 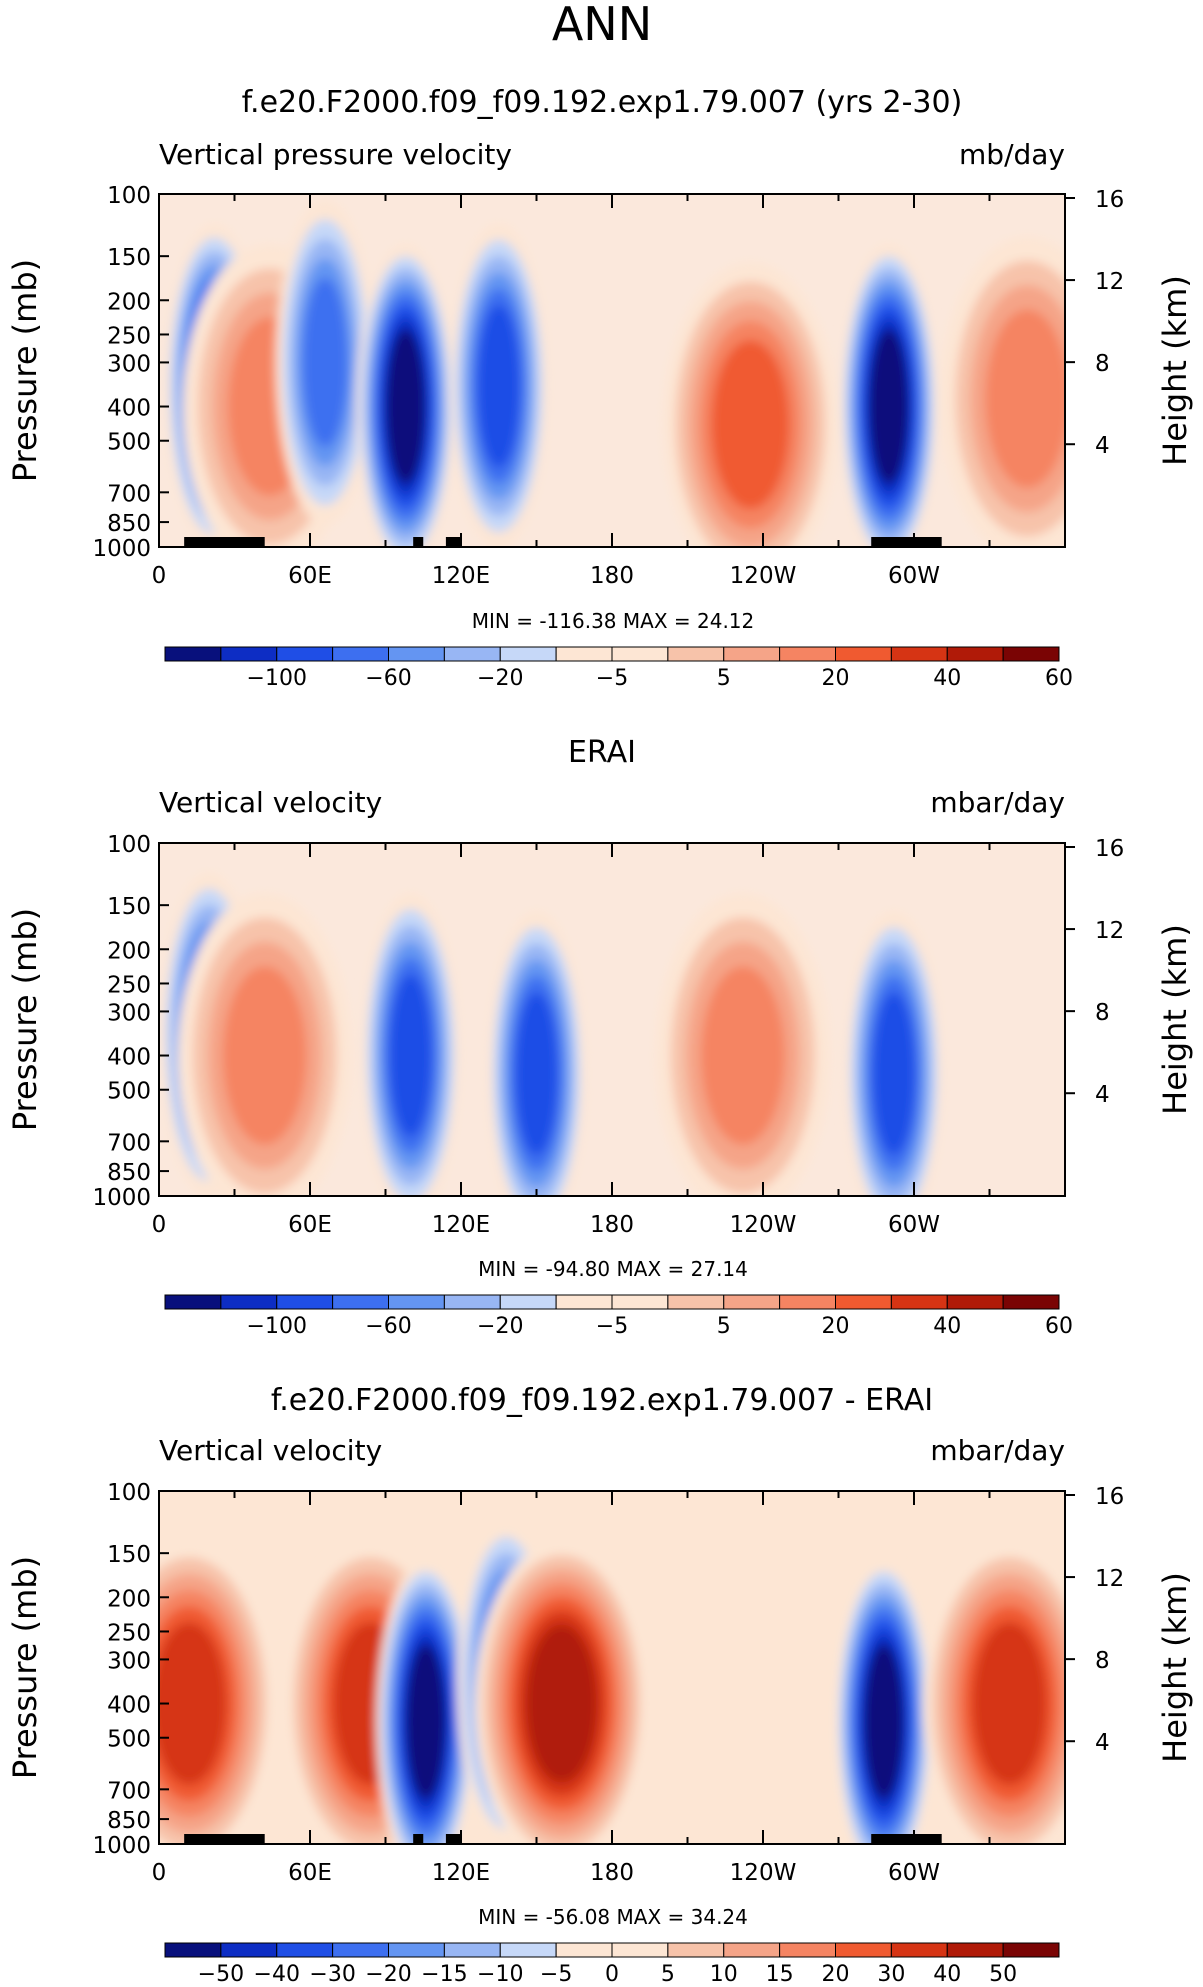 I want to click on variable-label: Vertical pressure velocity, so click(x=335, y=154).